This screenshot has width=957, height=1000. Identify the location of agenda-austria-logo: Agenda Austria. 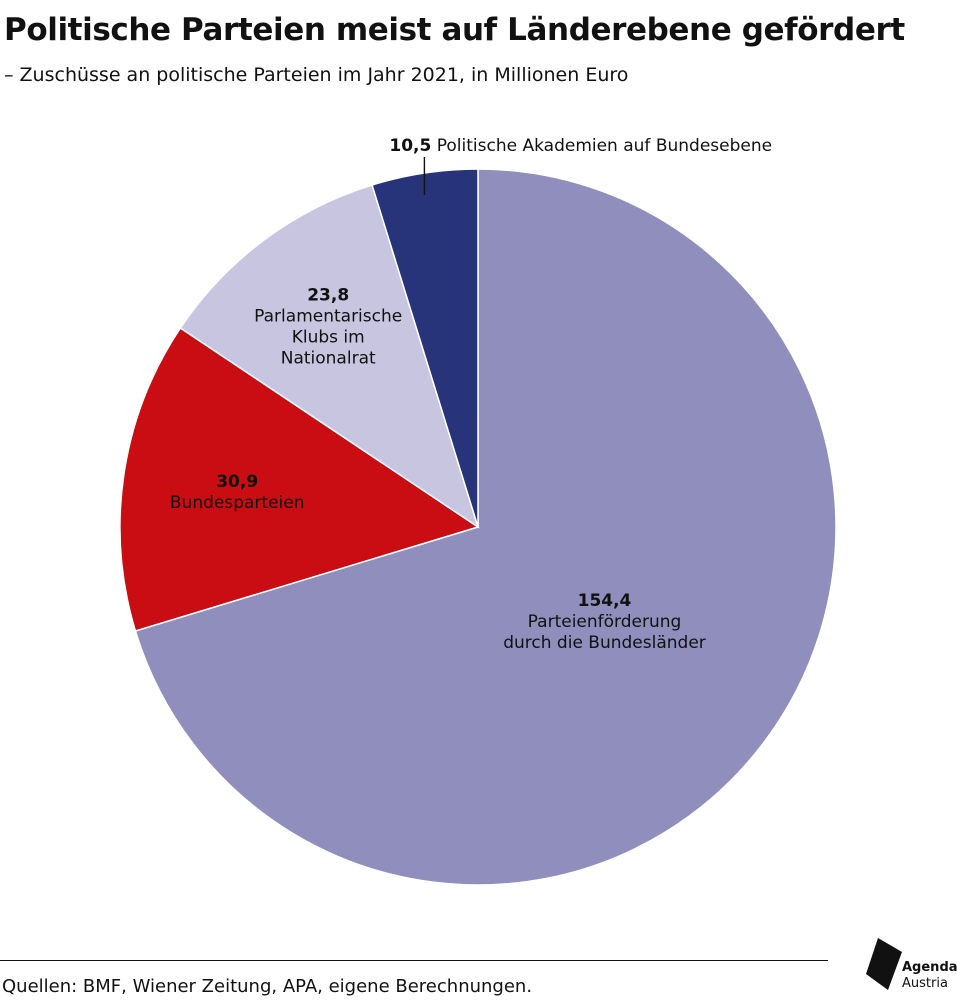
(910, 966).